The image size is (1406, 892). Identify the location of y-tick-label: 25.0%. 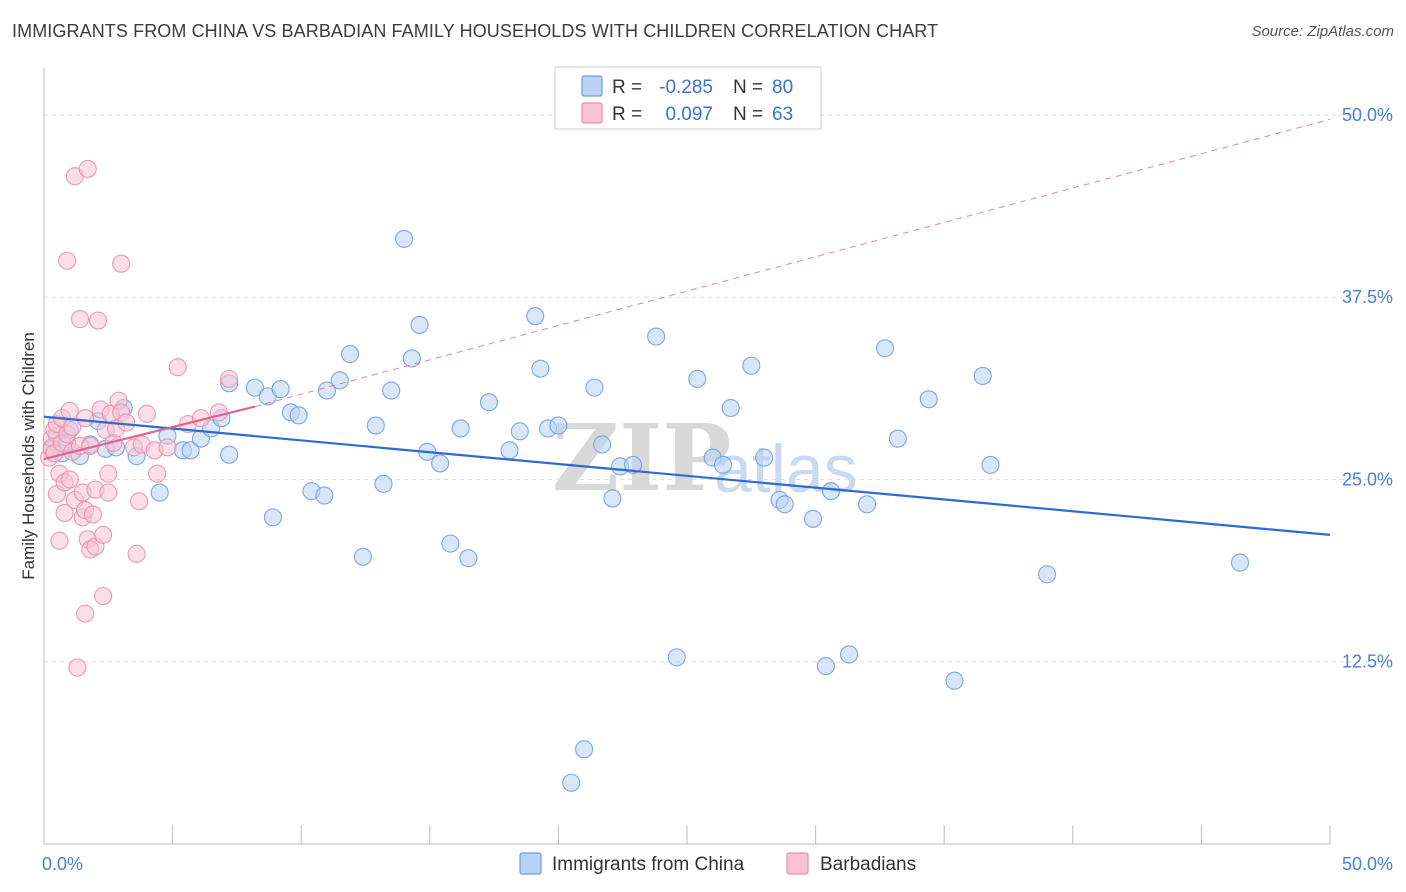
(1367, 479).